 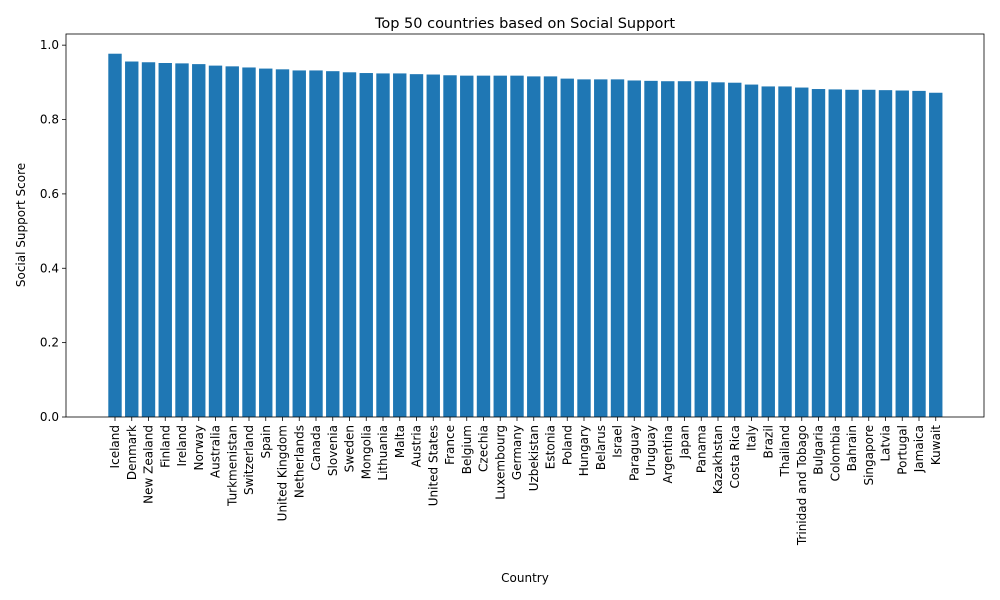 What do you see at coordinates (333, 450) in the screenshot?
I see `x-tick-label: Slovenia` at bounding box center [333, 450].